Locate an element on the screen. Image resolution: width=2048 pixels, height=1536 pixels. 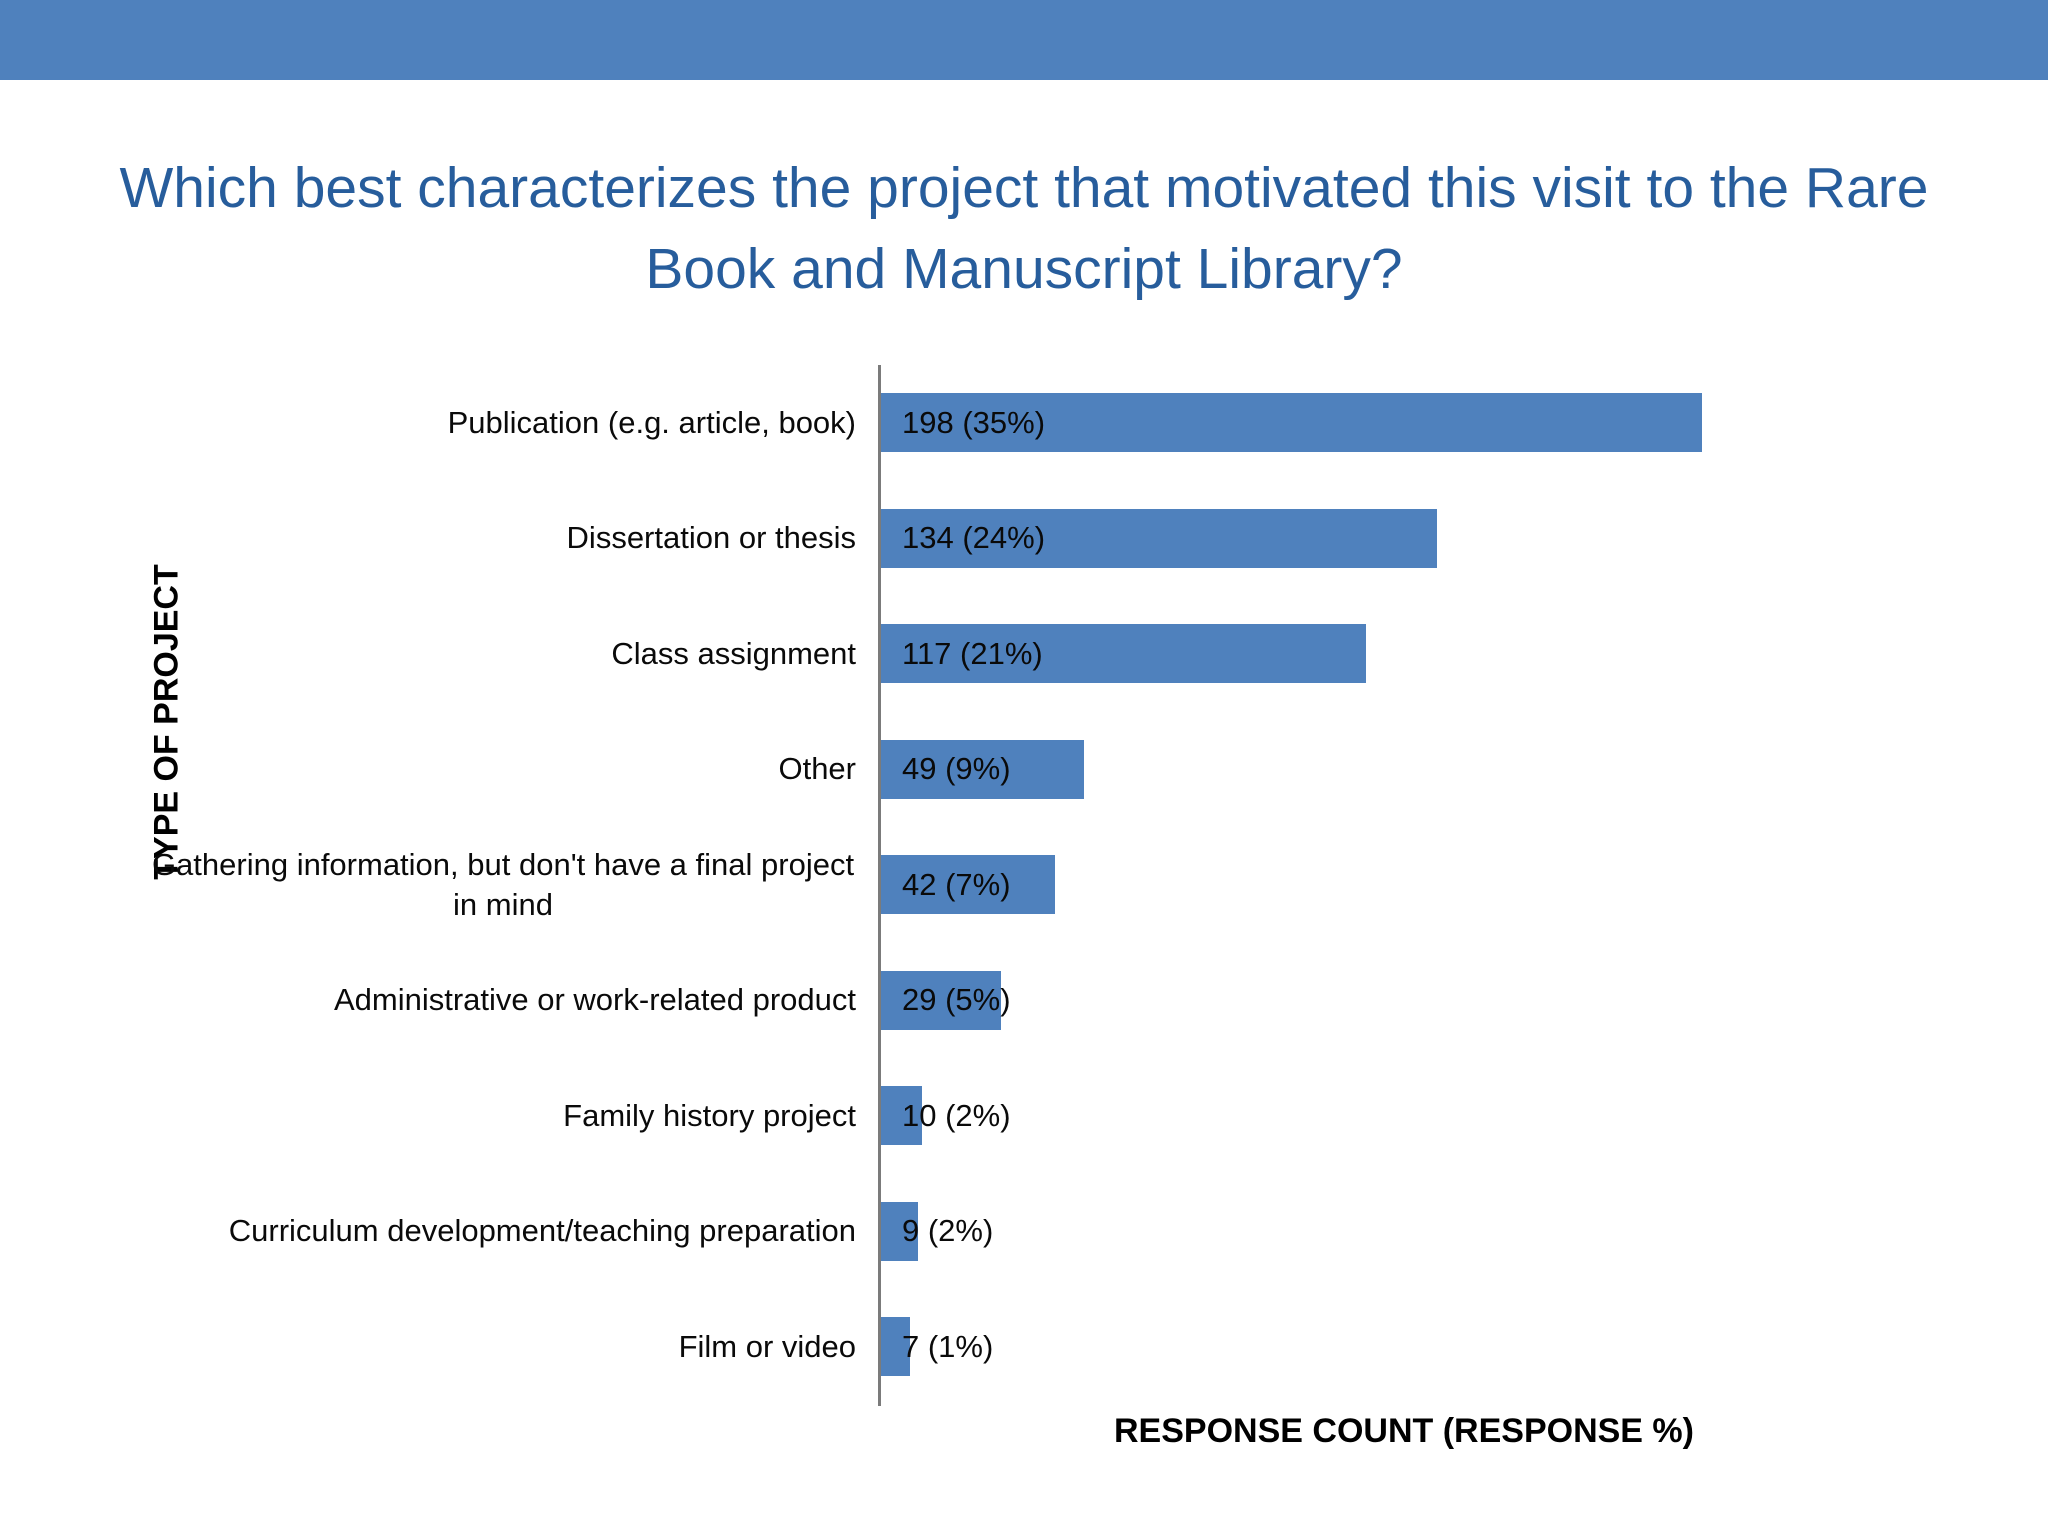
category-label: Class assignment is located at coordinates (733, 653).